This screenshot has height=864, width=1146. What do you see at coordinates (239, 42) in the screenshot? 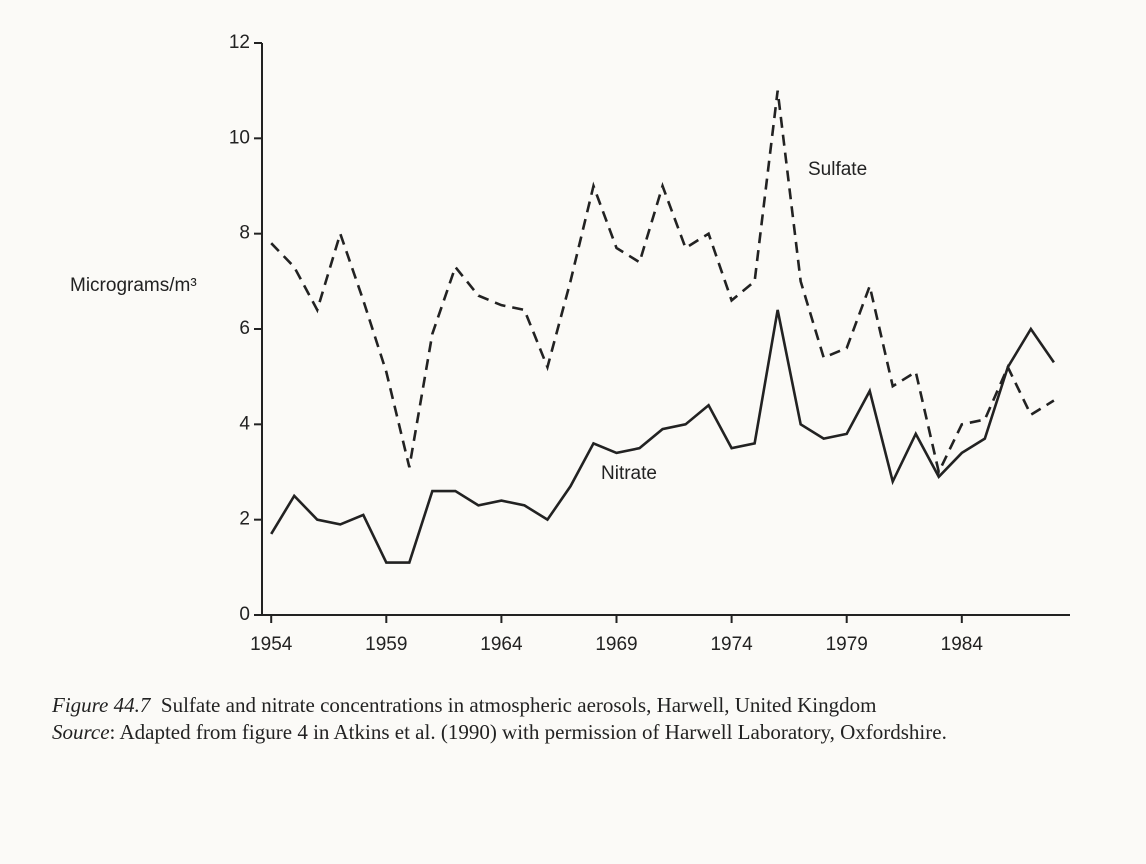
I see `y-tick-label: 12` at bounding box center [239, 42].